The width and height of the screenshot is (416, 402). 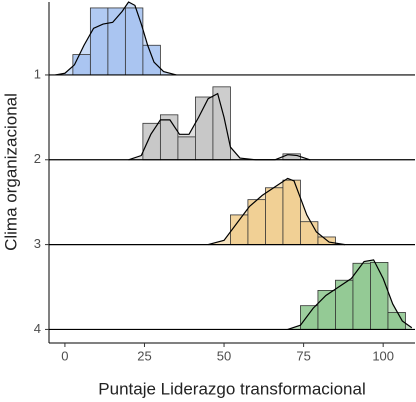 I want to click on x-tick-label: 0, so click(x=64, y=355).